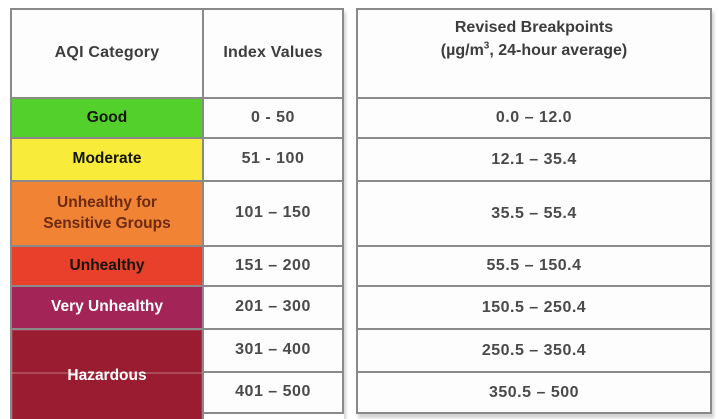  What do you see at coordinates (273, 308) in the screenshot?
I see `index-cell-201-300: 201 – 300` at bounding box center [273, 308].